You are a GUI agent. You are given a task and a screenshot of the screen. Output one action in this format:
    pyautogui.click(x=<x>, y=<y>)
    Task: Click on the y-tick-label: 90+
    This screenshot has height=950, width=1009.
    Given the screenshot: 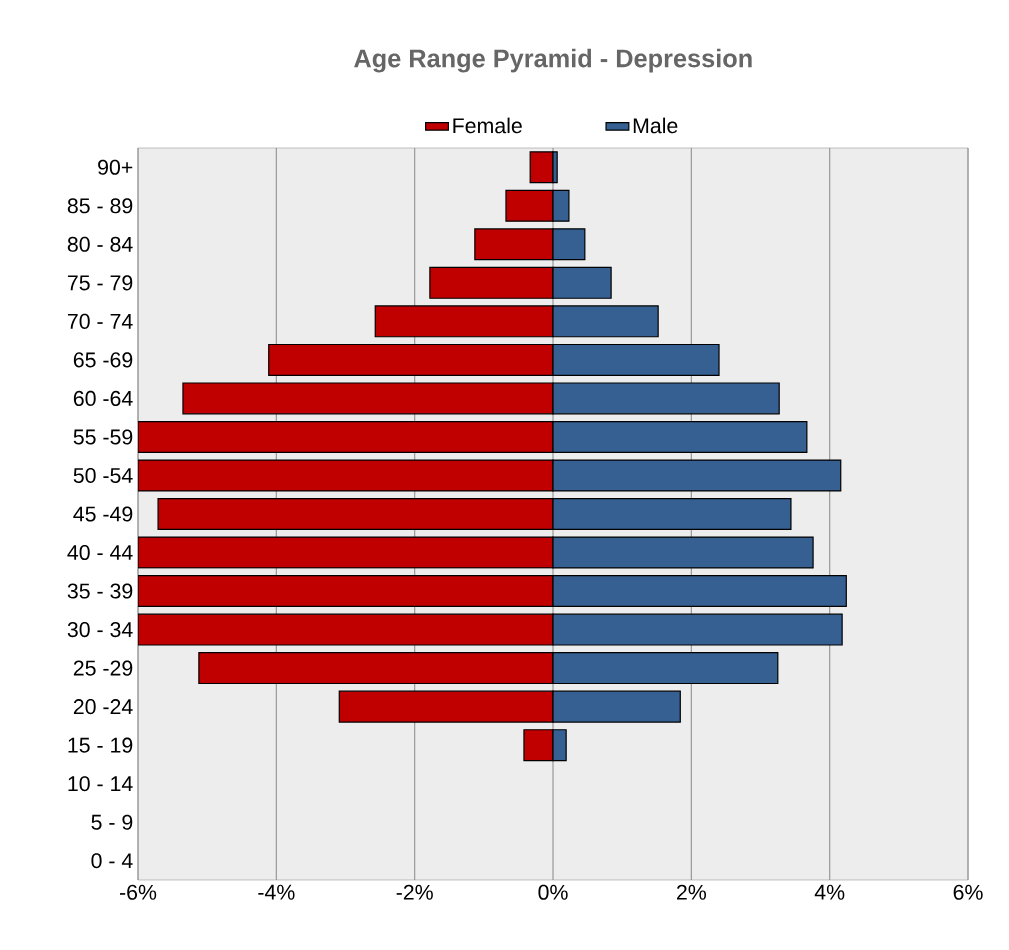 What is the action you would take?
    pyautogui.click(x=115, y=167)
    